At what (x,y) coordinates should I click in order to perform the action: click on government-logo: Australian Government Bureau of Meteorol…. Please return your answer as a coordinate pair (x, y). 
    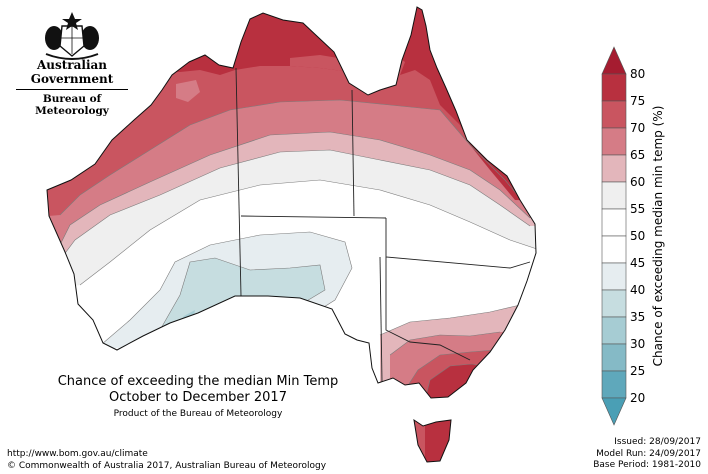
    Looking at the image, I should click on (72, 62).